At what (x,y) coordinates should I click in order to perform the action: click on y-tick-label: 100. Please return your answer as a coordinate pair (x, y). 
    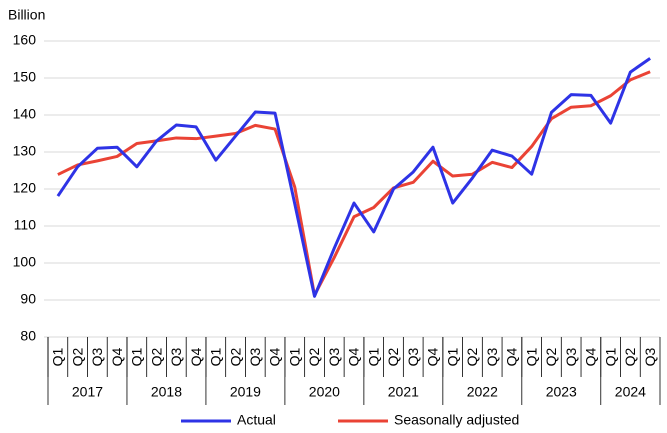
    Looking at the image, I should click on (25, 262).